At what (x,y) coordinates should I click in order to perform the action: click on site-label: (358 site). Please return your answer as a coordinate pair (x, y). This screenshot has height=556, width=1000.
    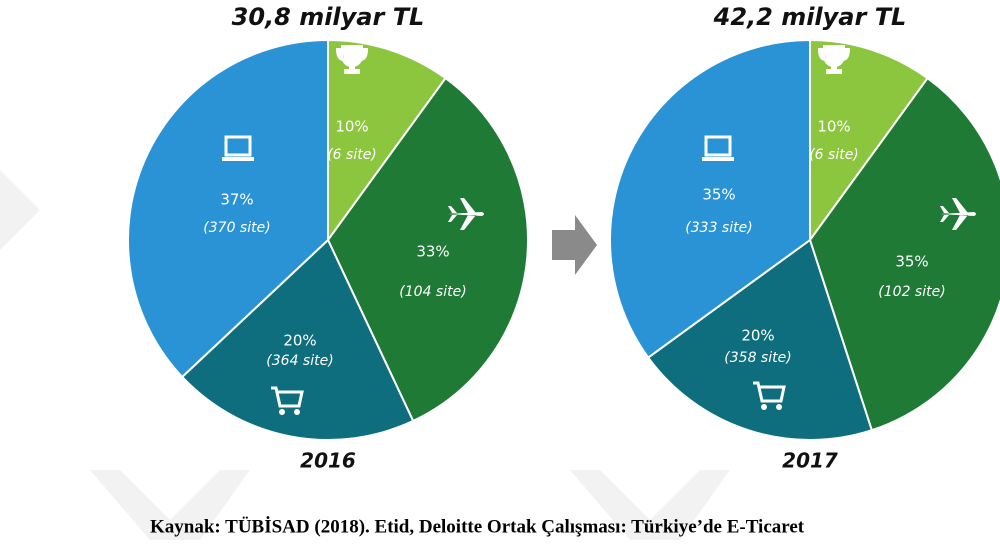
    Looking at the image, I should click on (757, 358).